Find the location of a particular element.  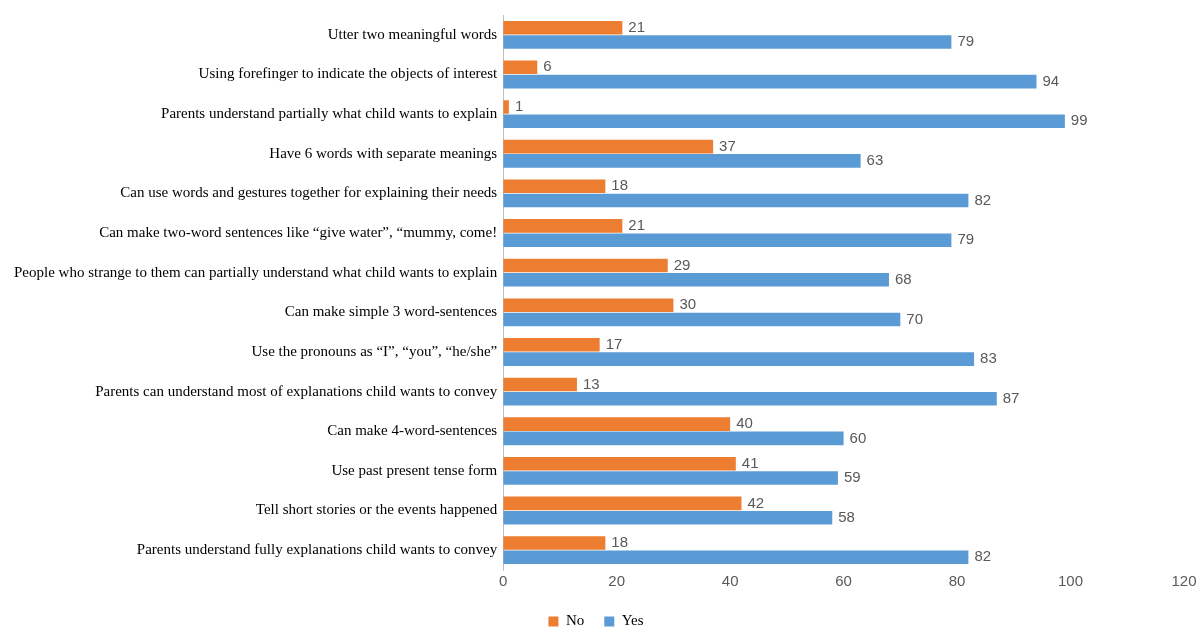

data-label: 63 is located at coordinates (875, 160).